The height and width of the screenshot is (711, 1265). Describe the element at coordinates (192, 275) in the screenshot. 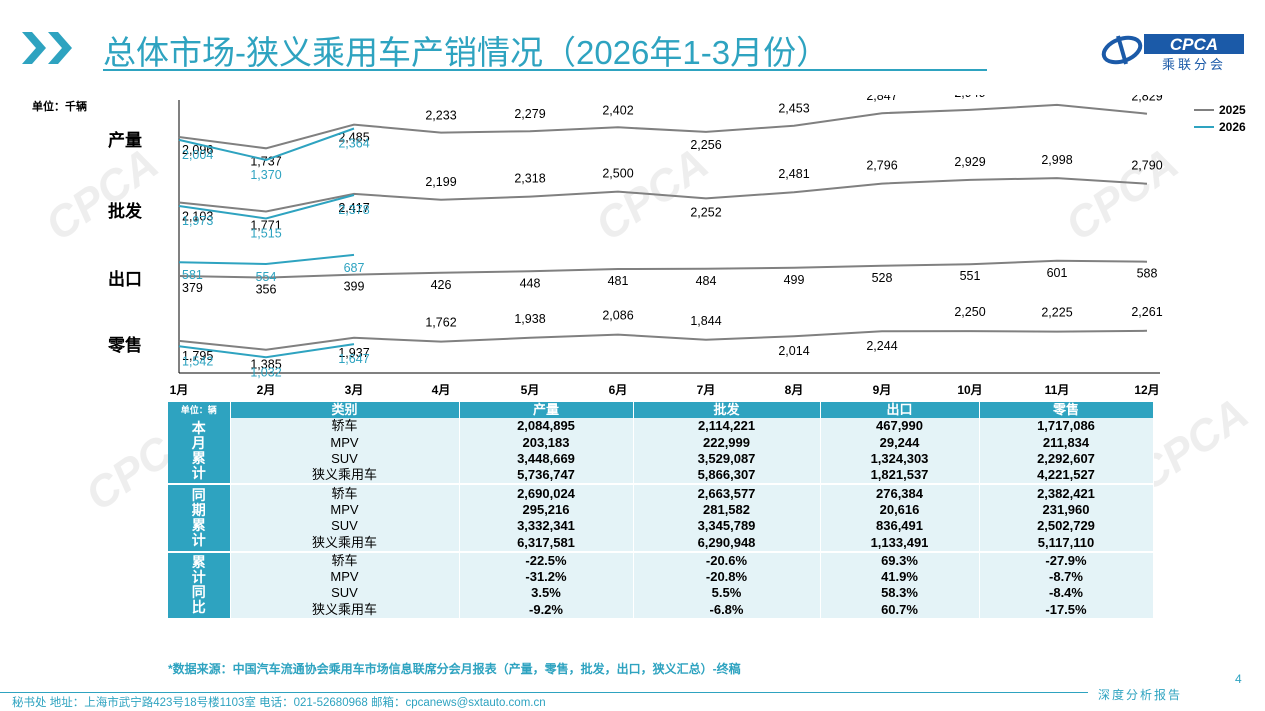

I see `data-label: 581` at that location.